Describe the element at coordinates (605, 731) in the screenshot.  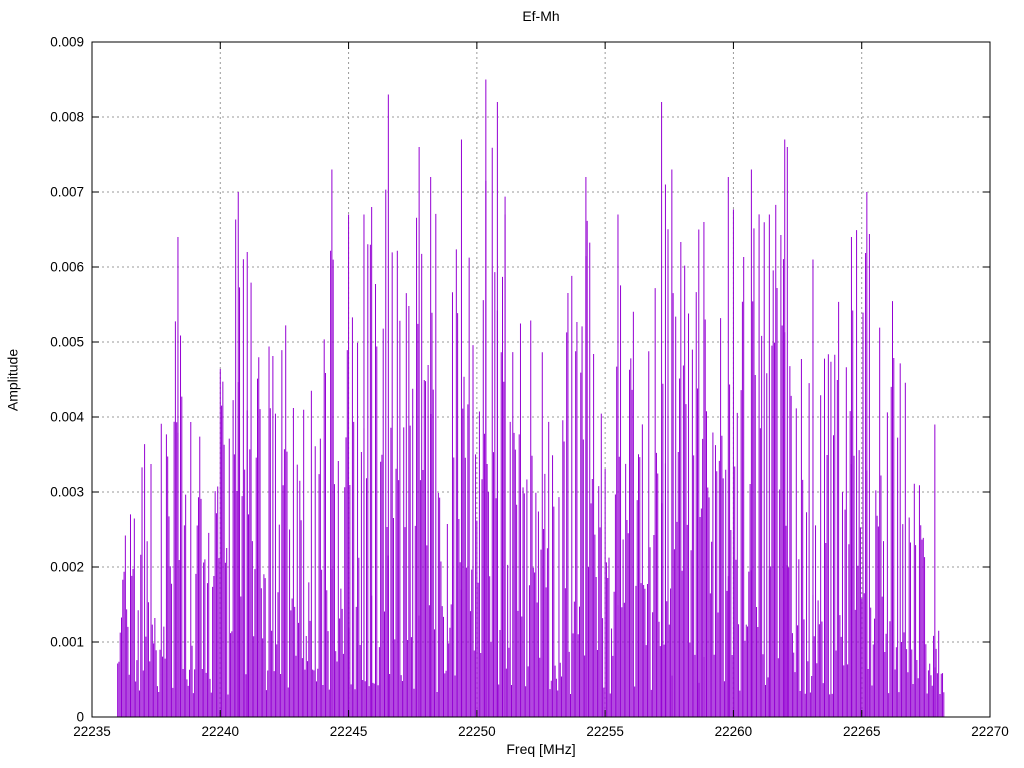
I see `x-tick-label: 22255` at that location.